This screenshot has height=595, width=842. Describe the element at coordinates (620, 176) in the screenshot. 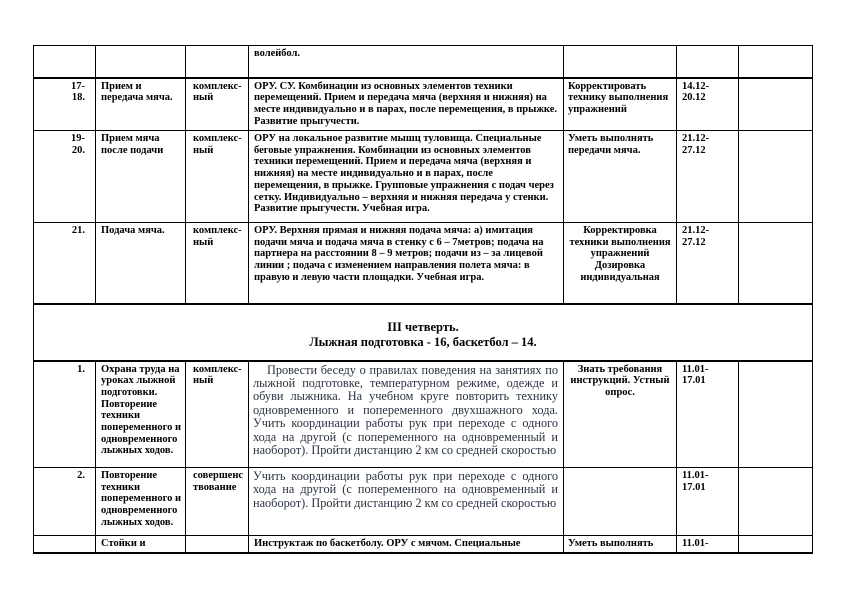

I see `cell-task: Уметь выполнять передачи мяча.` at that location.